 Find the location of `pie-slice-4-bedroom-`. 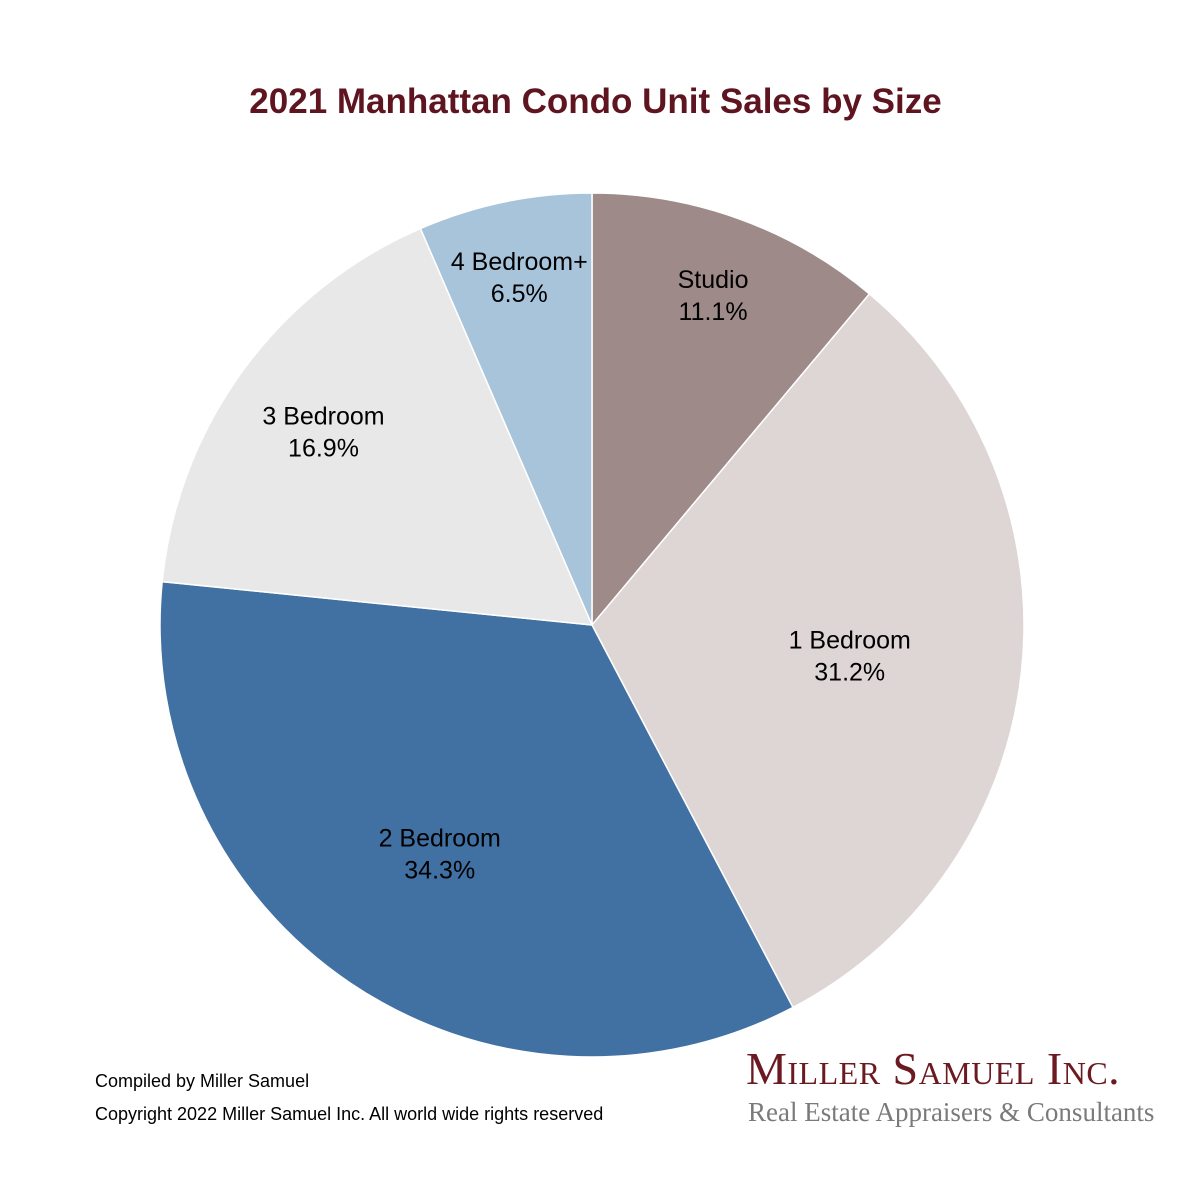

pie-slice-4-bedroom- is located at coordinates (506, 409).